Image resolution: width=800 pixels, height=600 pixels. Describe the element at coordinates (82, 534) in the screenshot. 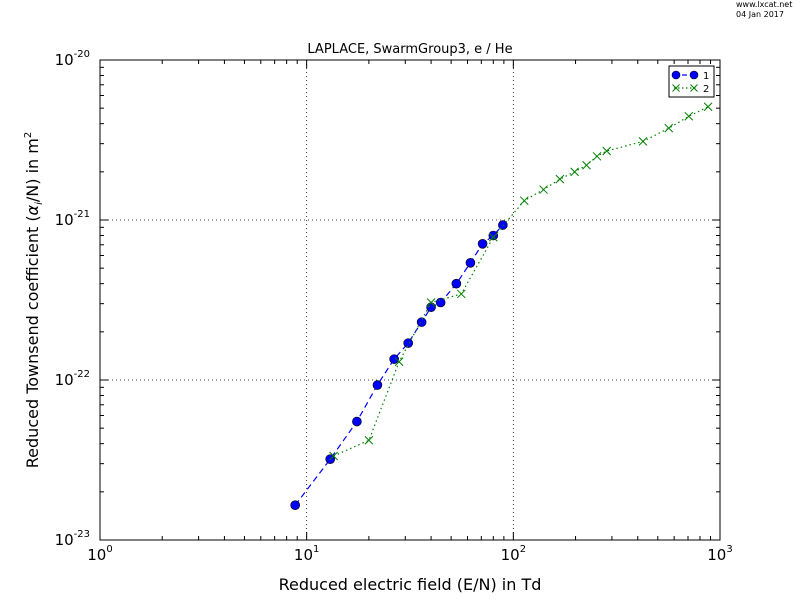

I see `y-tick-exp: -23` at that location.